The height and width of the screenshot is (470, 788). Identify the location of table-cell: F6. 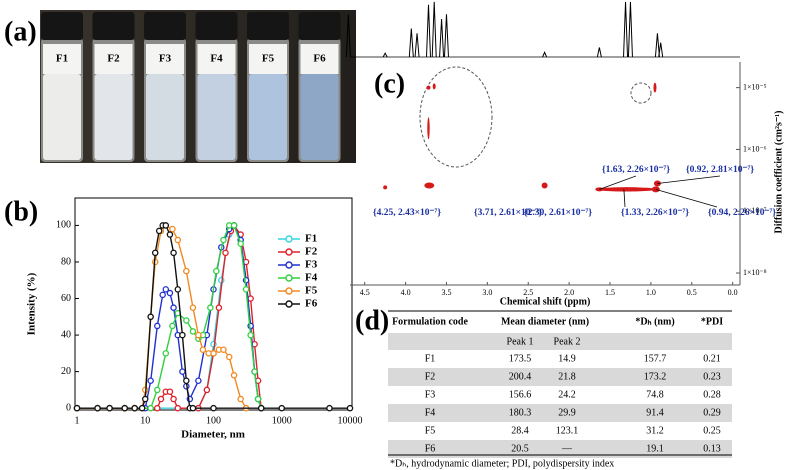
(430, 448).